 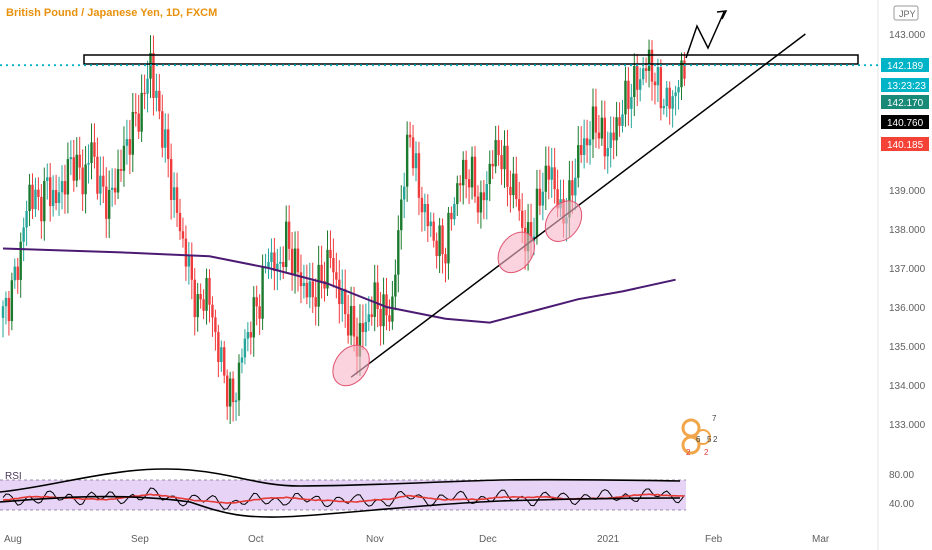 I want to click on low-tag, so click(x=905, y=144).